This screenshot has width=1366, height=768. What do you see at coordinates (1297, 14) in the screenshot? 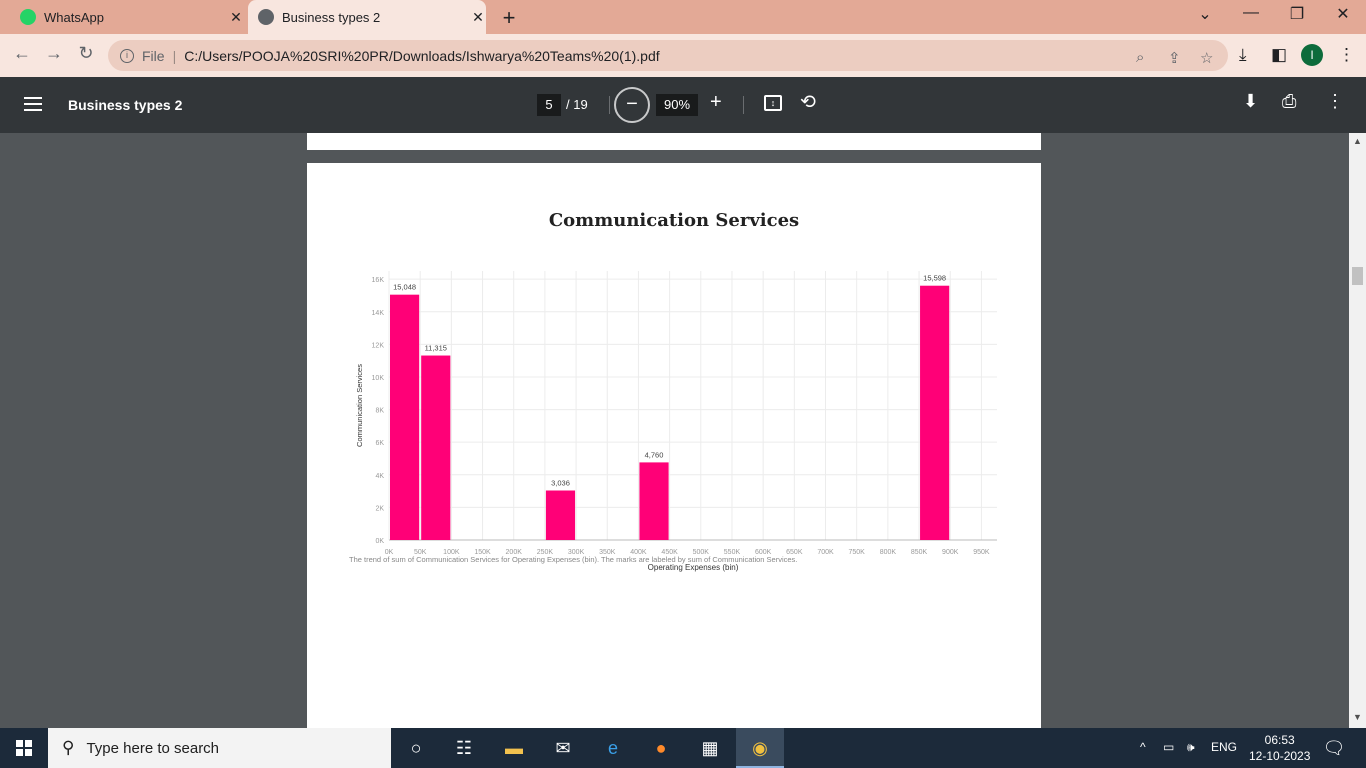
I see `restore-button: ❐` at bounding box center [1297, 14].